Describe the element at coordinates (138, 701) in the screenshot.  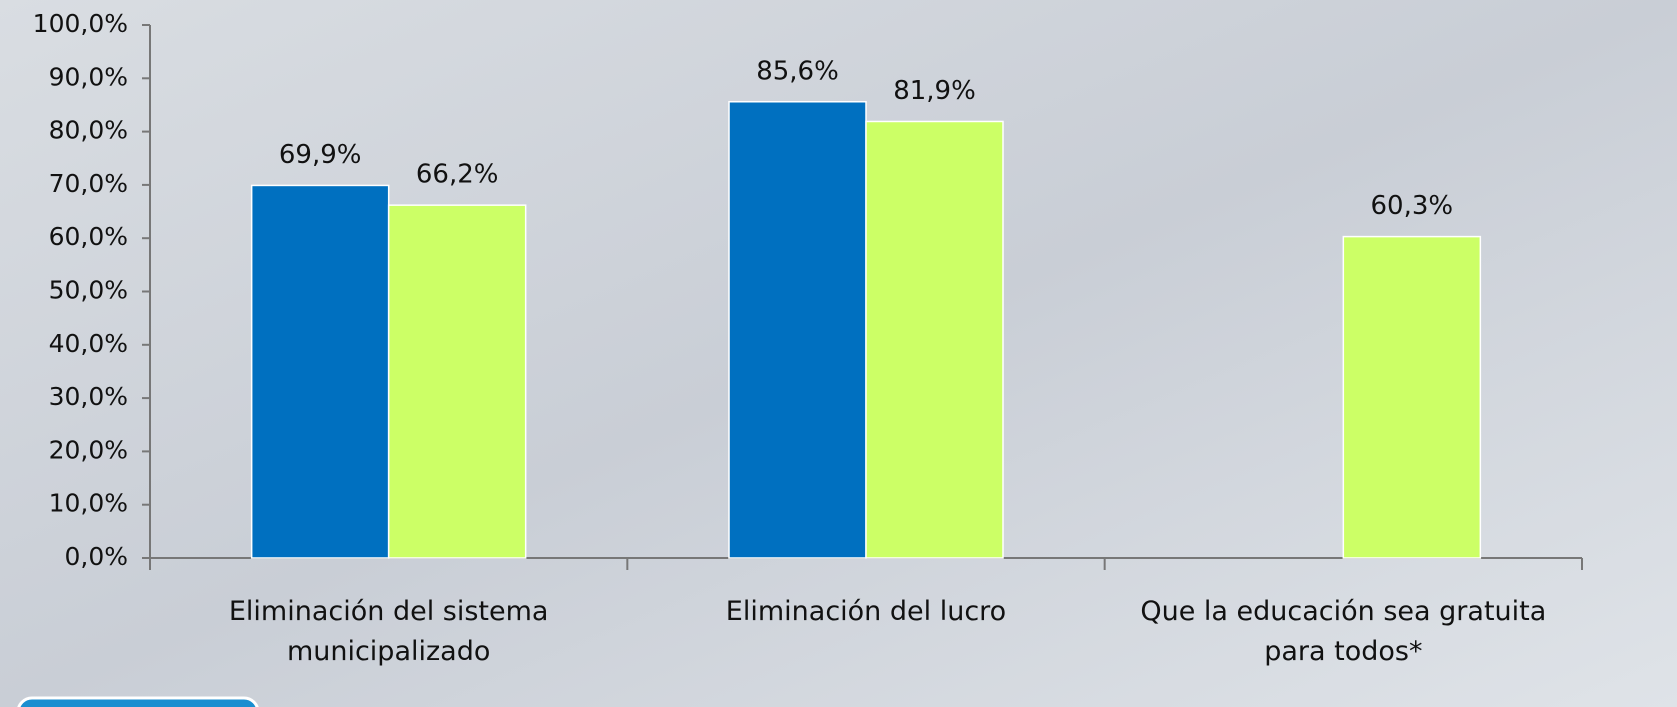
I see `decoration` at that location.